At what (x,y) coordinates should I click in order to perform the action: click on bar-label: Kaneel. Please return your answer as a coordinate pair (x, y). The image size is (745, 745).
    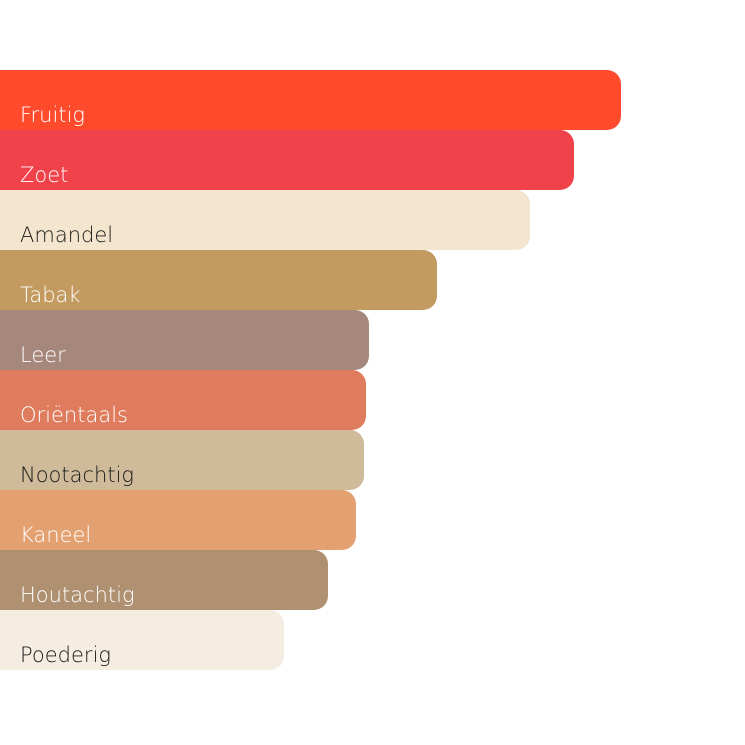
    Looking at the image, I should click on (56, 535).